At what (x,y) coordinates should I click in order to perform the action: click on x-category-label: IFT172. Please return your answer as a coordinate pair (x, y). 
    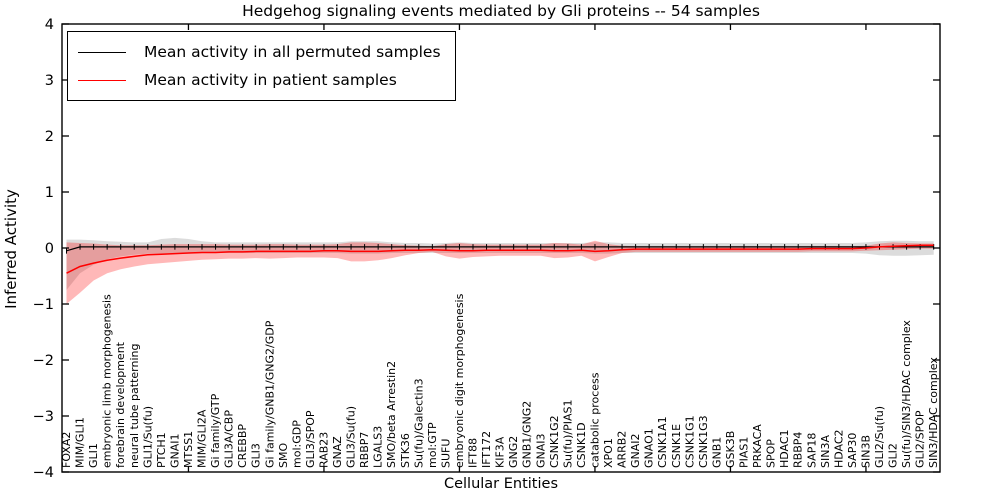
    Looking at the image, I should click on (486, 449).